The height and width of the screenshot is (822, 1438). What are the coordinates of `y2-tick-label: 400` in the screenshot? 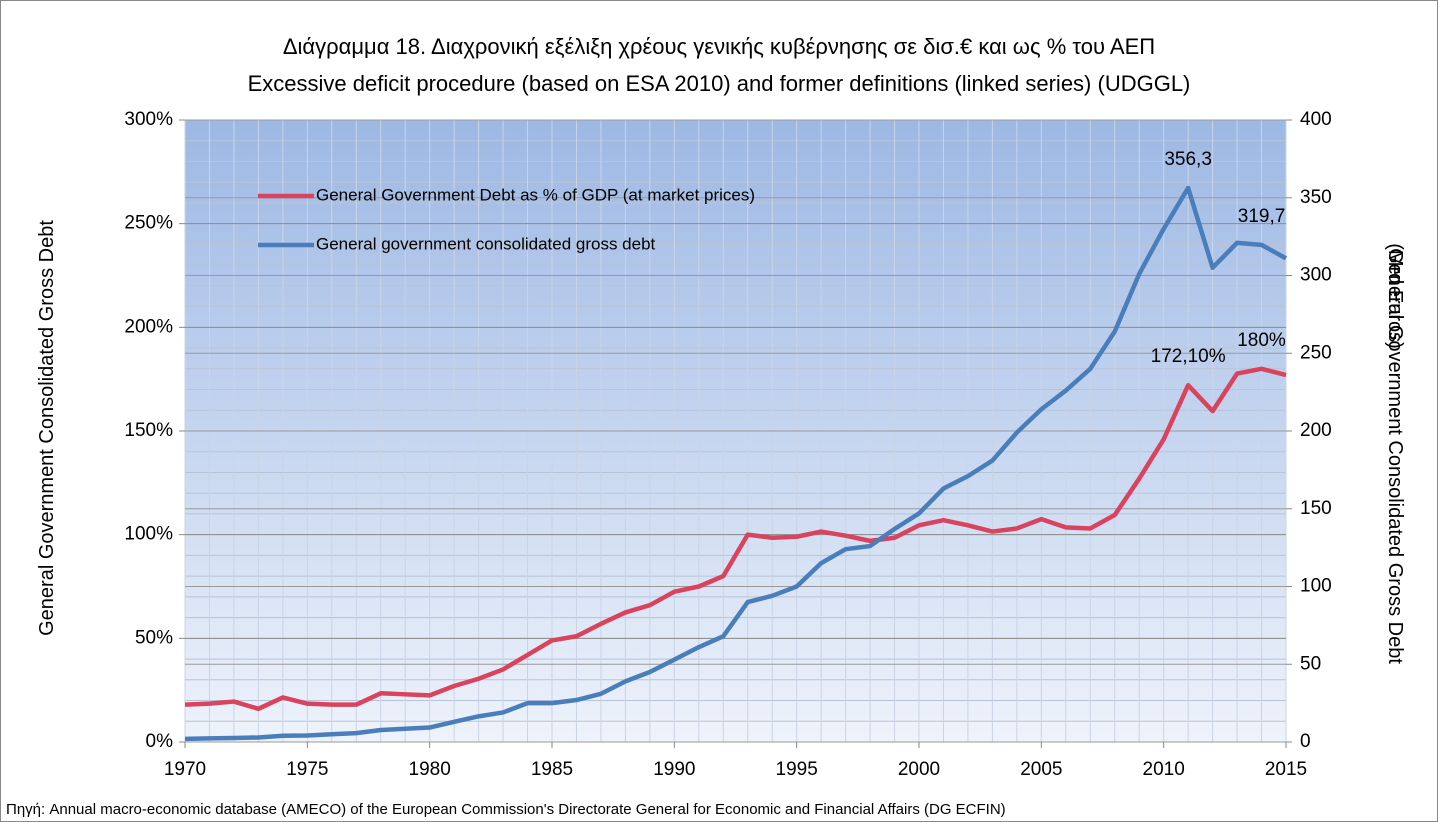 It's located at (1316, 119).